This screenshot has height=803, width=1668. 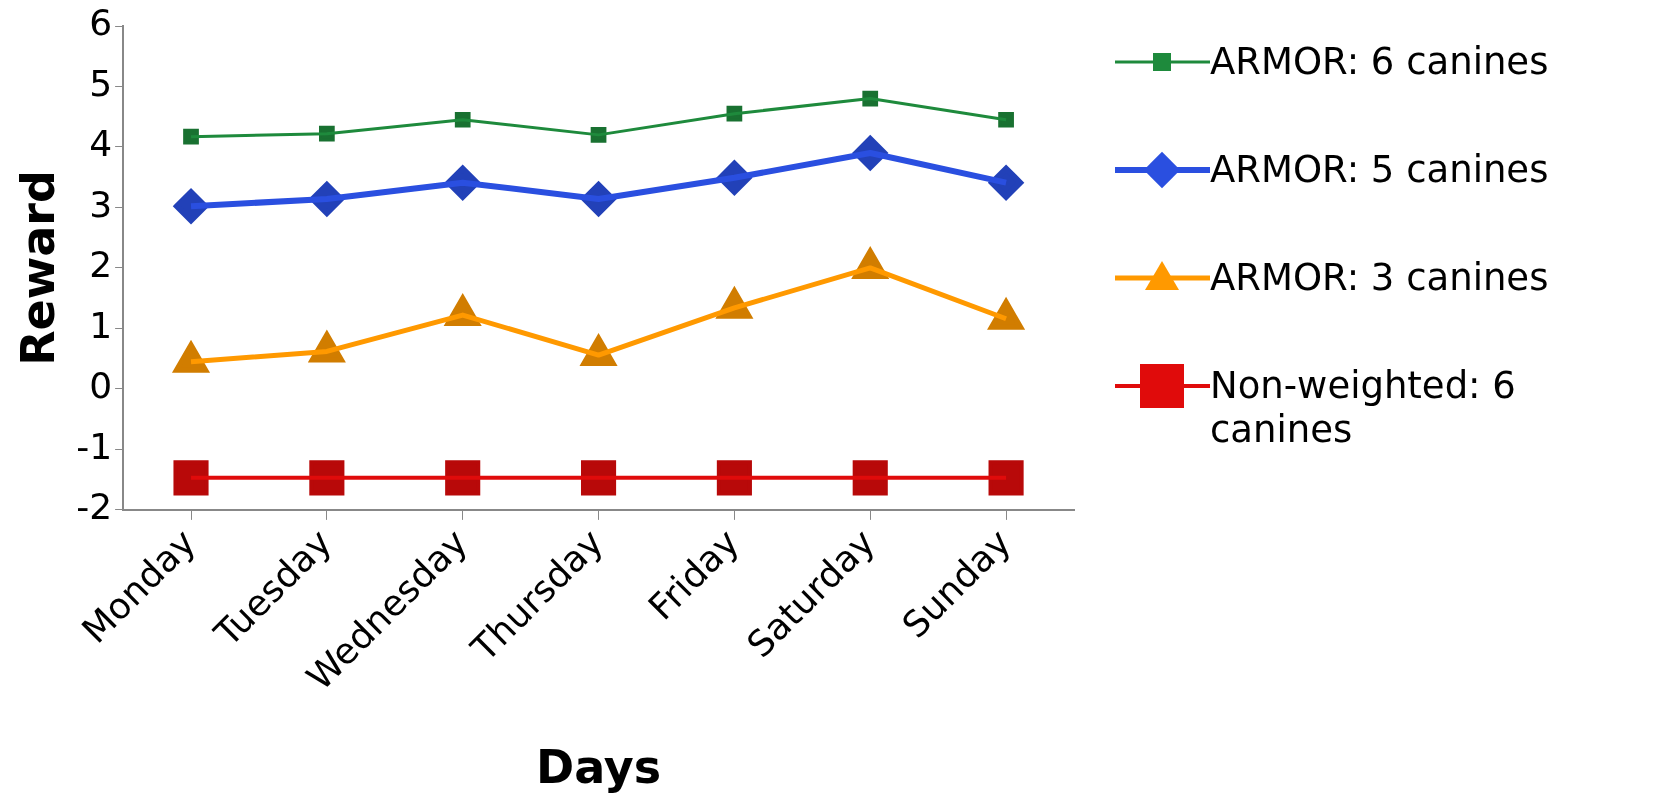 What do you see at coordinates (101, 386) in the screenshot?
I see `y-tick-label: 0` at bounding box center [101, 386].